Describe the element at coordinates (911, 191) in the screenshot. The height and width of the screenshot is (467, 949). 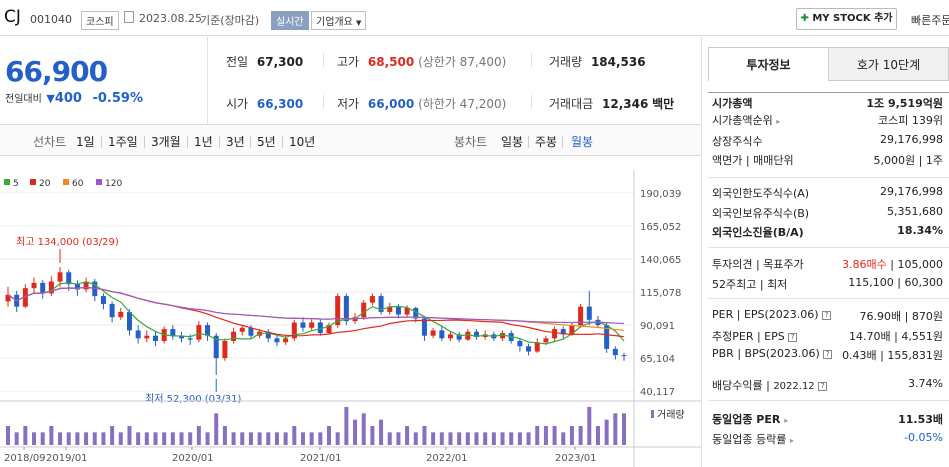
I see `text-foreign-limit: 29,176,998` at that location.